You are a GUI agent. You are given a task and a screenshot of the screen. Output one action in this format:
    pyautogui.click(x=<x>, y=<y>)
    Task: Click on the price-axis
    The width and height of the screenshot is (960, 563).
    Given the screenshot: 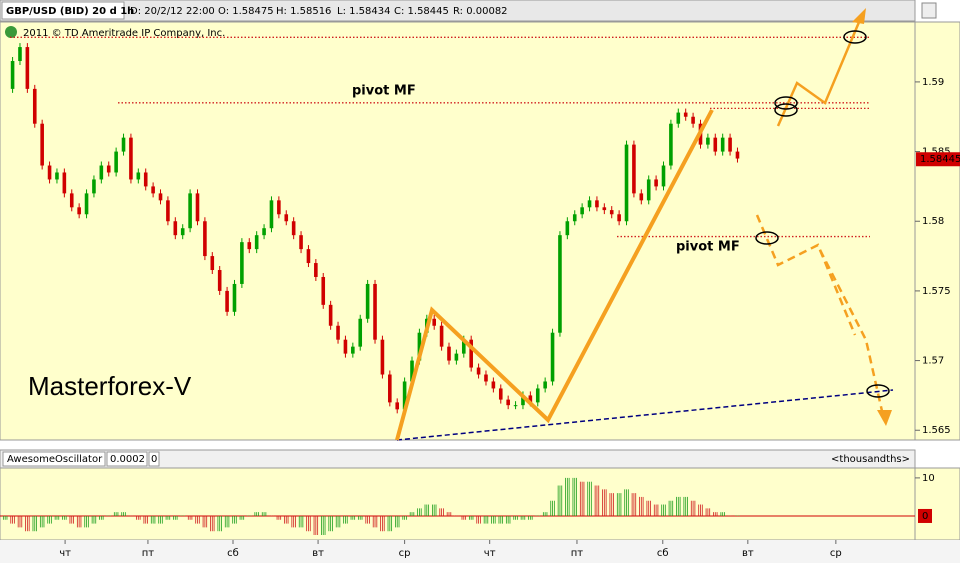 What is the action you would take?
    pyautogui.click(x=937, y=231)
    